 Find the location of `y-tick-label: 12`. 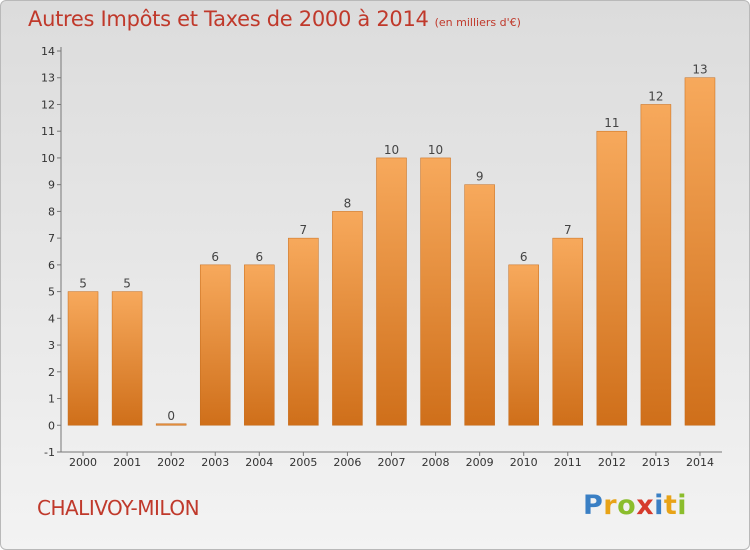

y-tick-label: 12 is located at coordinates (48, 104).